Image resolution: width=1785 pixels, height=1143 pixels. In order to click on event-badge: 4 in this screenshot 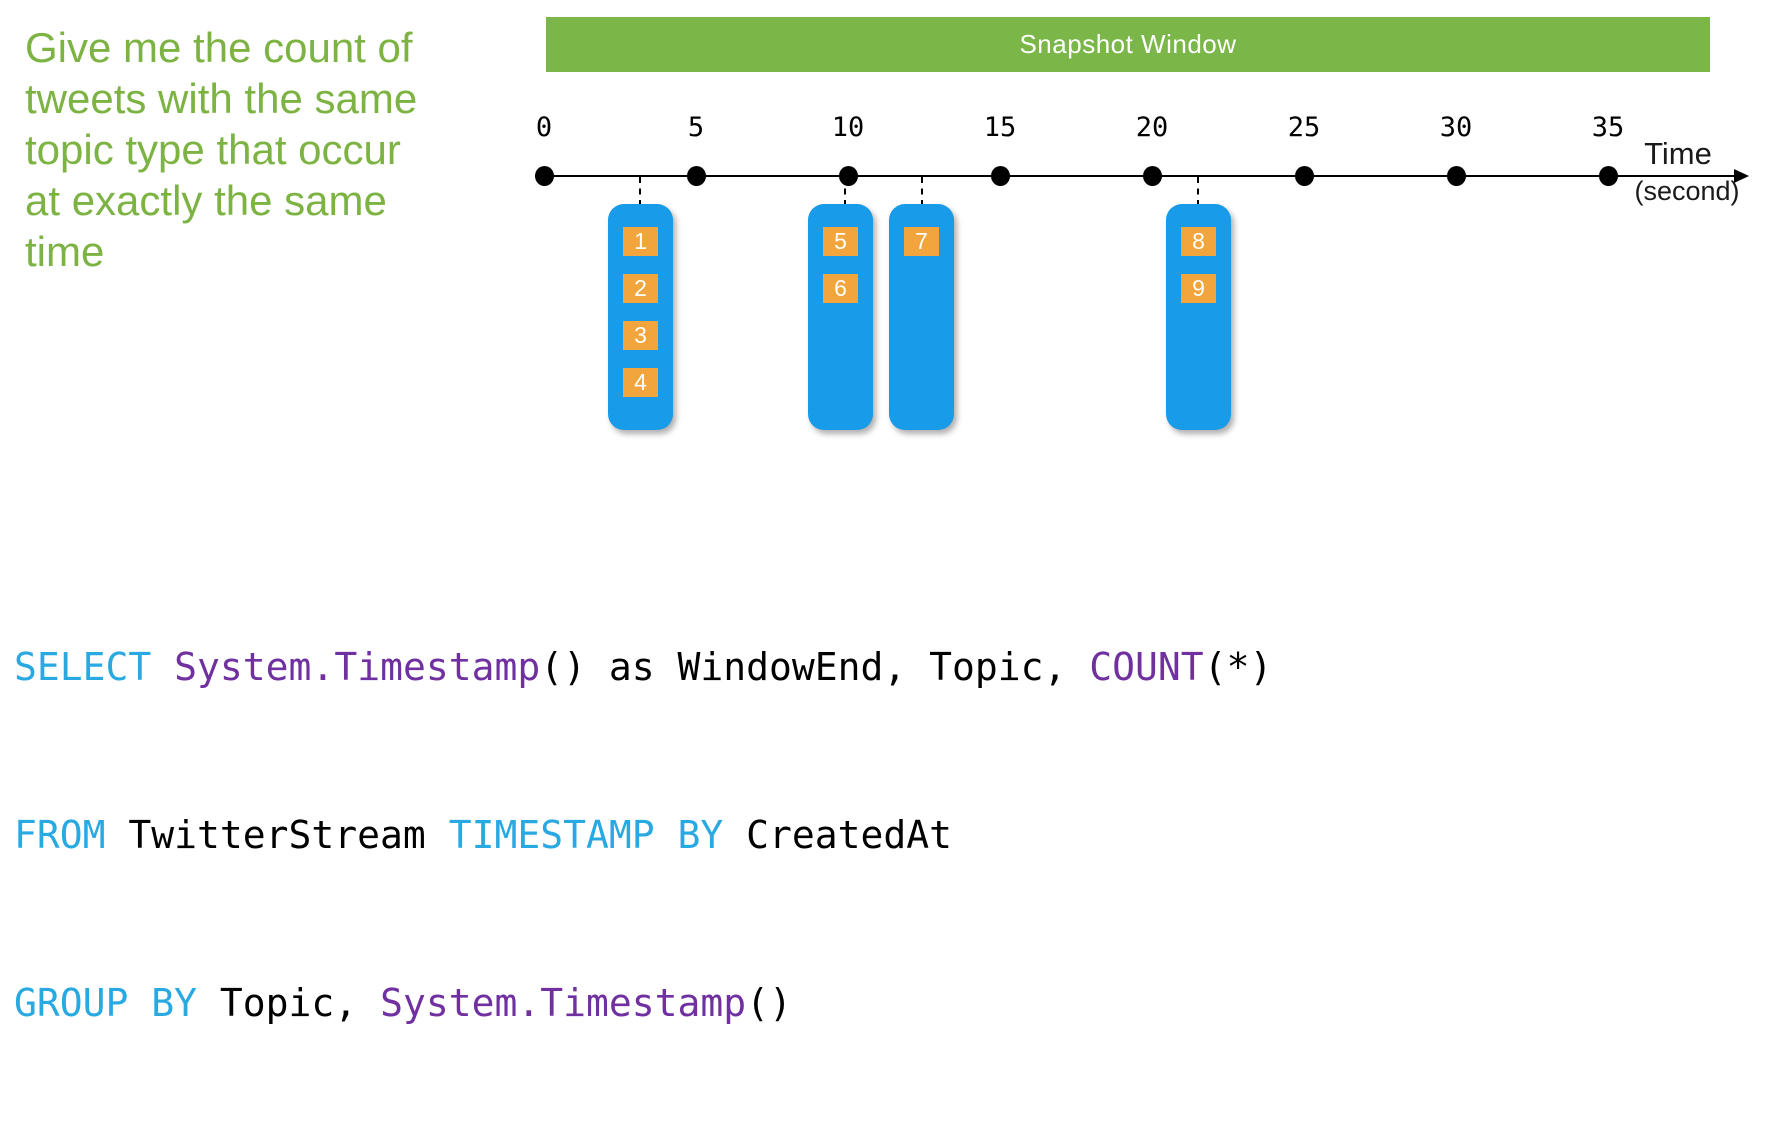, I will do `click(640, 382)`.